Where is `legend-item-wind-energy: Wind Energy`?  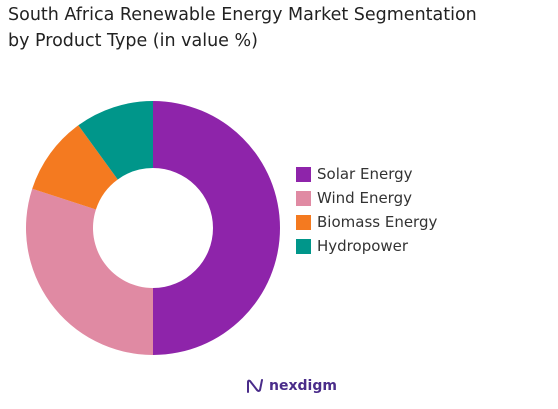
legend-item-wind-energy: Wind Energy is located at coordinates (366, 198).